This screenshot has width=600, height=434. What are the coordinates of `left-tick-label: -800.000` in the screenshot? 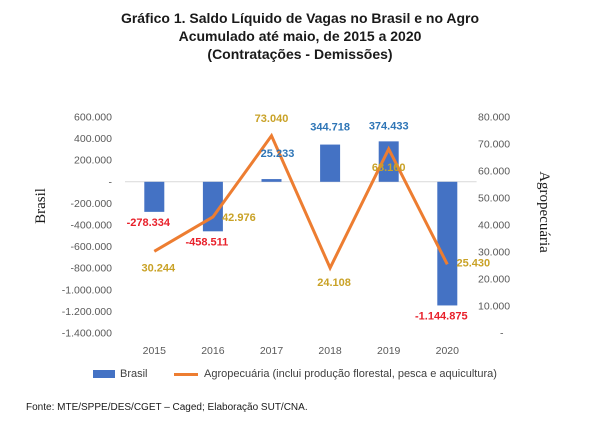 It's located at (92, 269).